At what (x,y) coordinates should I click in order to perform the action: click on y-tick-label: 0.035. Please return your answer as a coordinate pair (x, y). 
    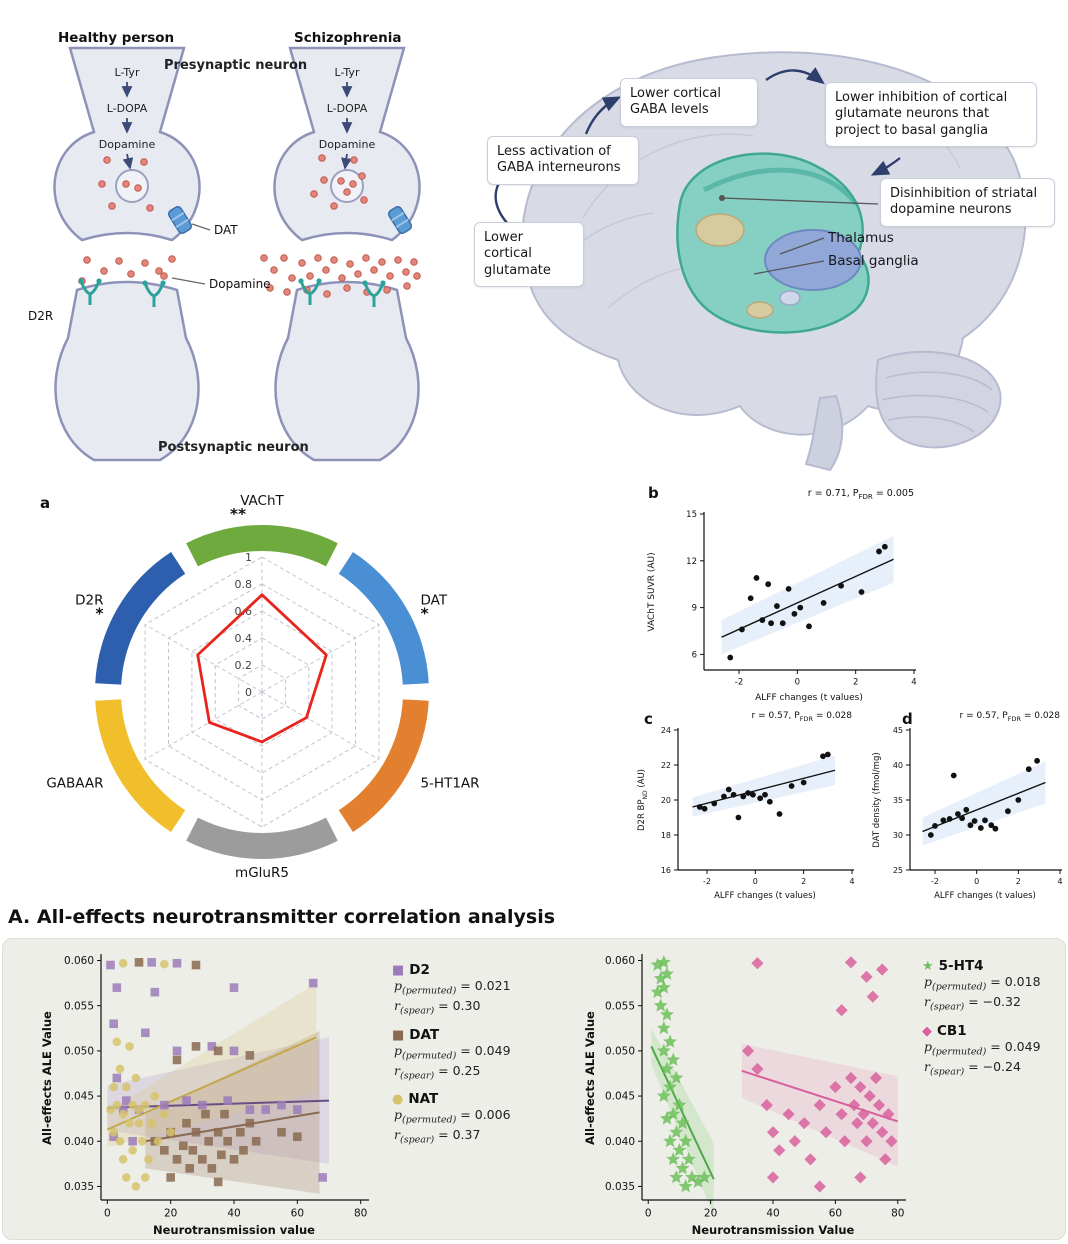
    Looking at the image, I should click on (620, 1187).